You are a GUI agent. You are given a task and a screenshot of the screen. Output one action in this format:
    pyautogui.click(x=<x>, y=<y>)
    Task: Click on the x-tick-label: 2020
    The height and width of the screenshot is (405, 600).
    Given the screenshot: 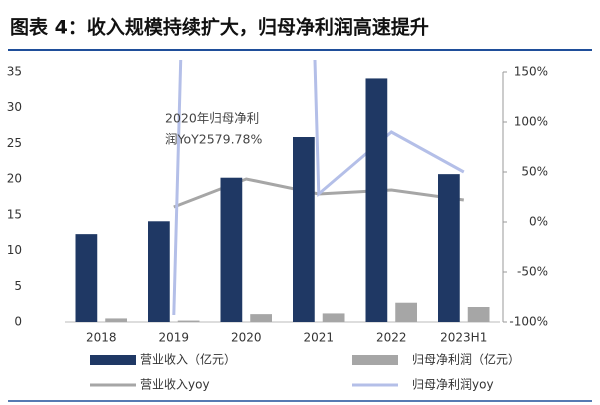 What is the action you would take?
    pyautogui.click(x=246, y=338)
    